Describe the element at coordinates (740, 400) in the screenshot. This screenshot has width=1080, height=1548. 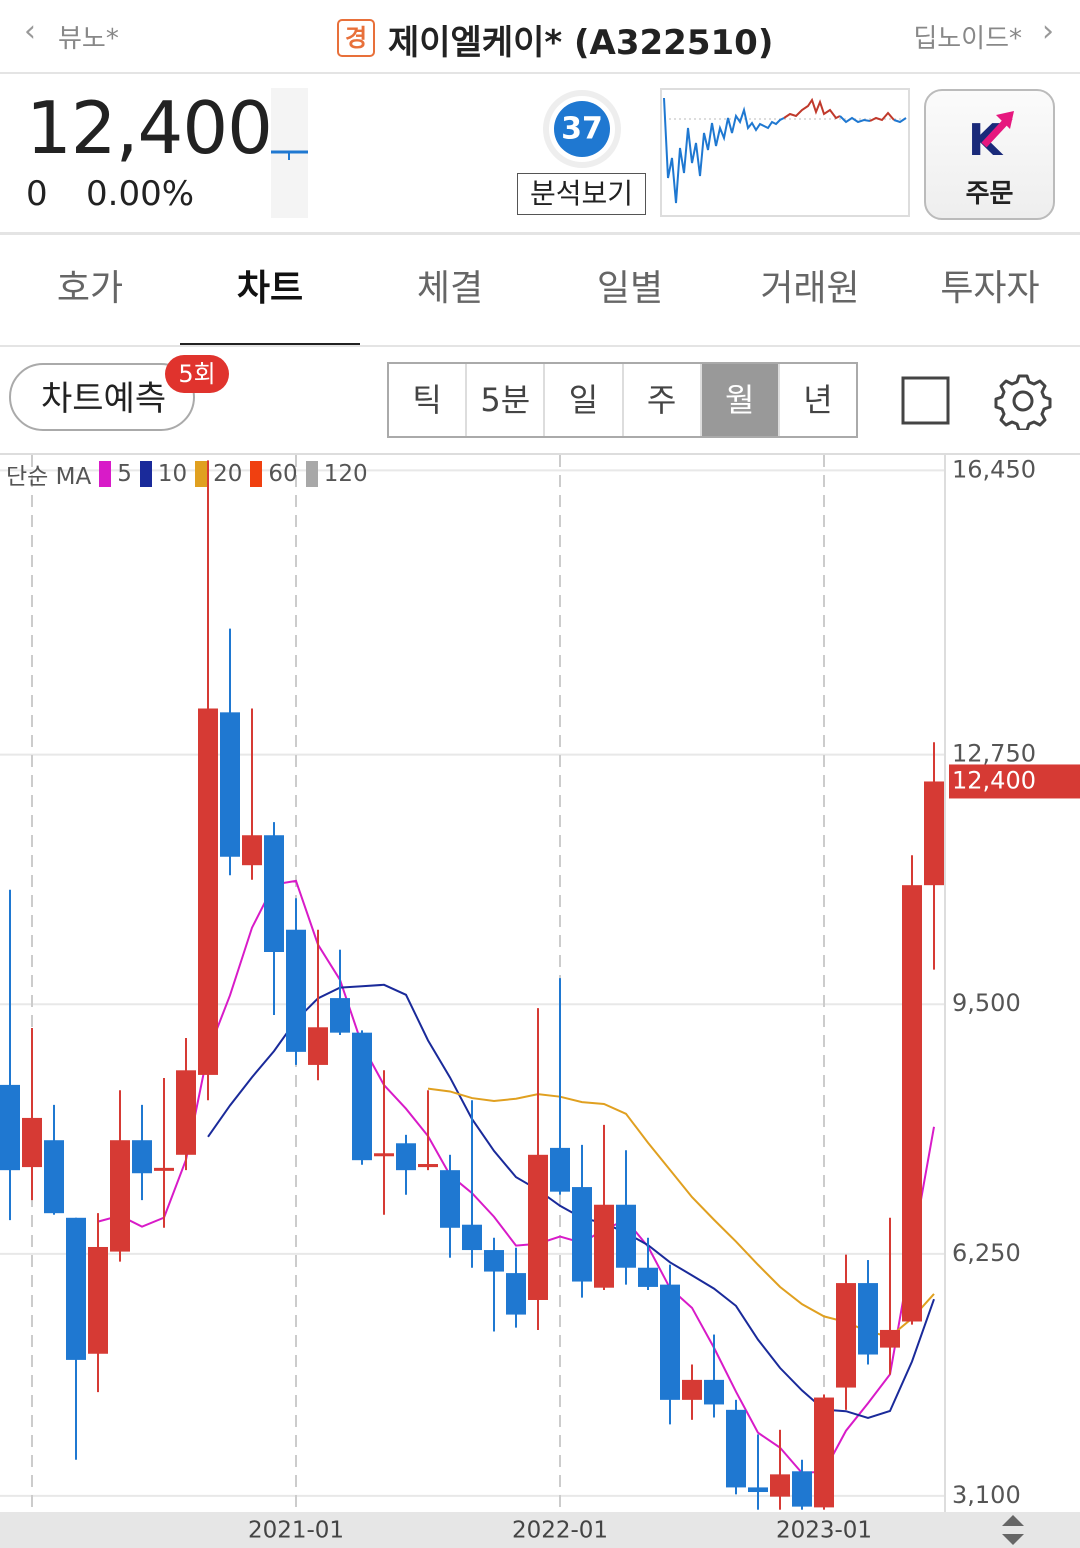
I see `period-button: 월` at that location.